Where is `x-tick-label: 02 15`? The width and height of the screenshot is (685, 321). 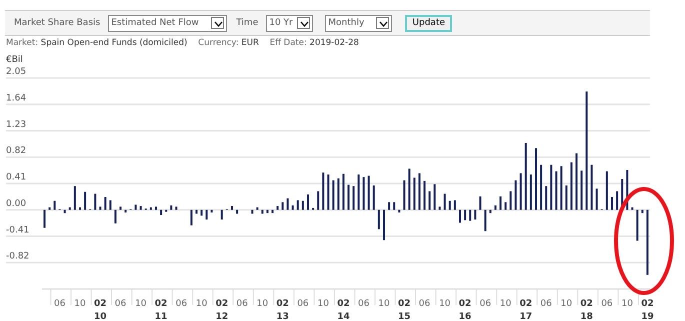 x-tick-label: 02 15 is located at coordinates (404, 310).